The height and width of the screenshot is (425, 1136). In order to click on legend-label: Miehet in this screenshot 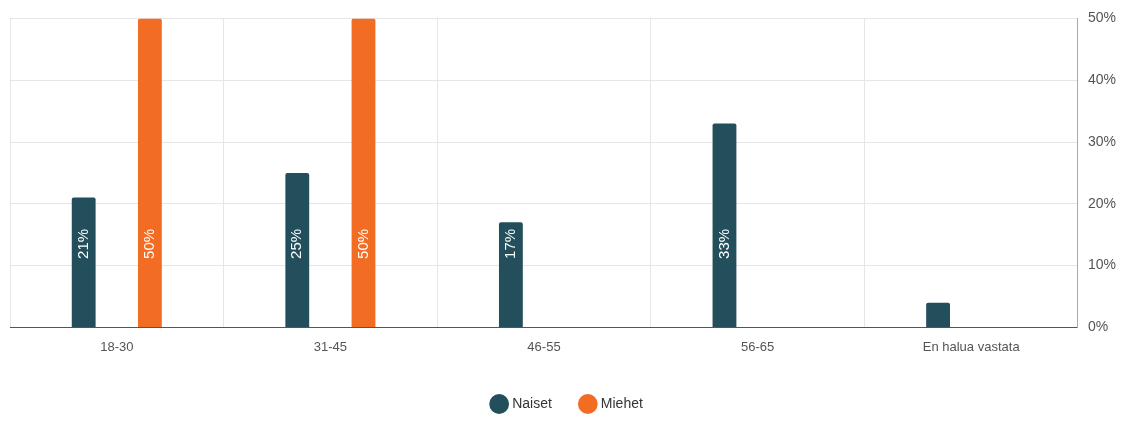, I will do `click(621, 402)`.